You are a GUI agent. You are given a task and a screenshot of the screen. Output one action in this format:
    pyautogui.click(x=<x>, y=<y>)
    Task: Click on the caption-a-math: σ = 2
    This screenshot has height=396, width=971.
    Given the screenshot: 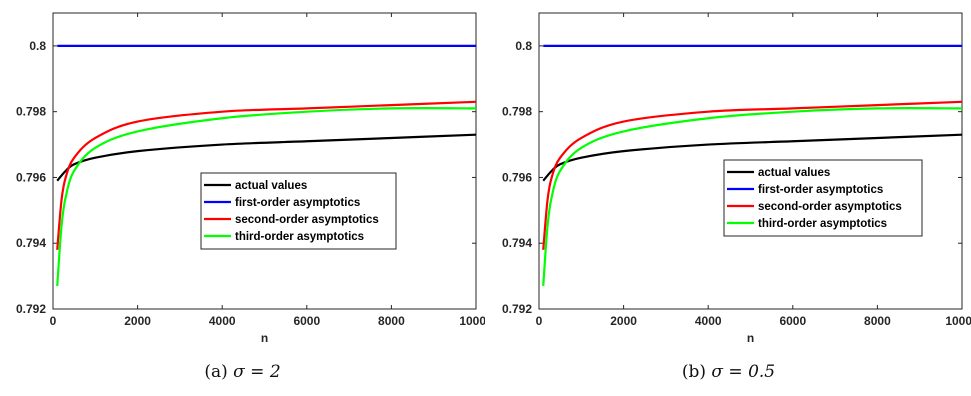 What is the action you would take?
    pyautogui.click(x=257, y=372)
    